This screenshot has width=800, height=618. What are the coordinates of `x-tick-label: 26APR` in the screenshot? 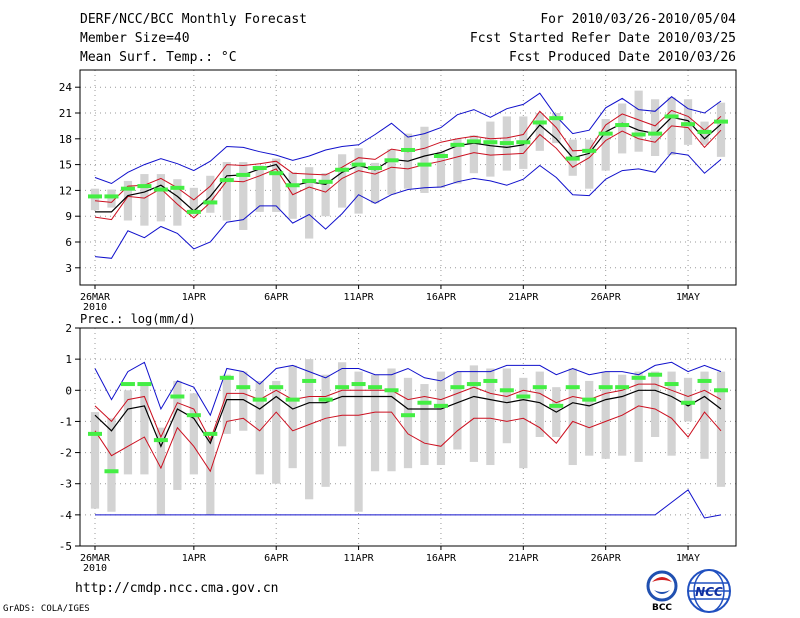 It's located at (606, 558).